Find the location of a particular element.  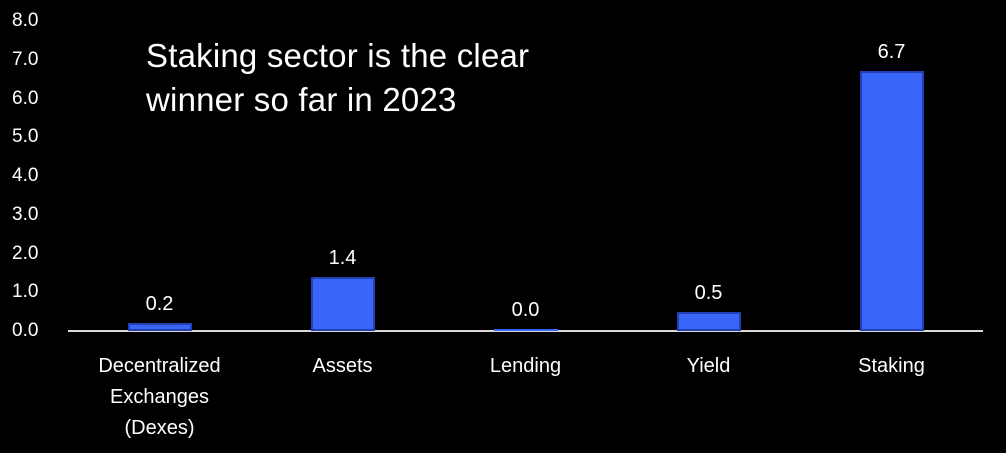

y-axis-tick-label-8-0: 8.0 is located at coordinates (25, 20).